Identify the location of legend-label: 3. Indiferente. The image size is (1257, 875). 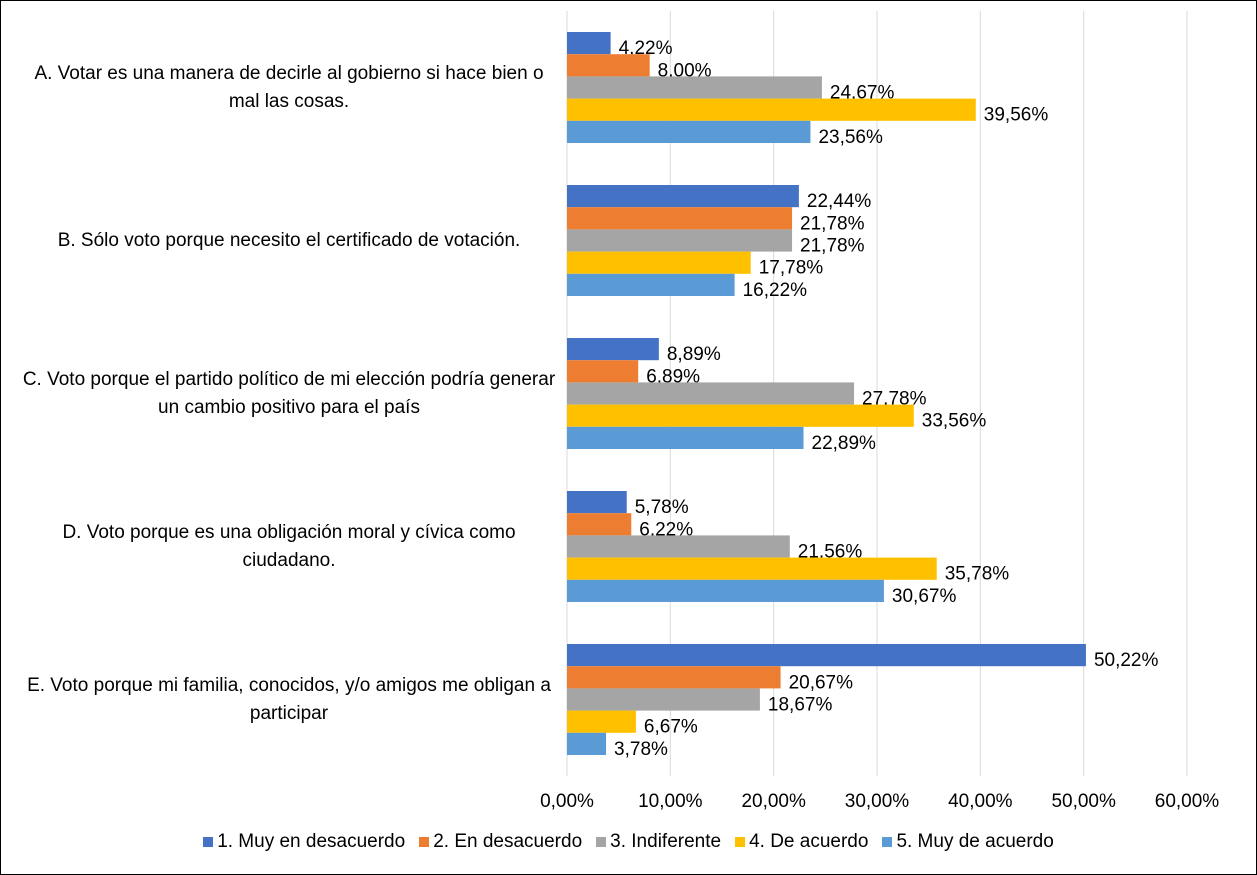
(666, 841).